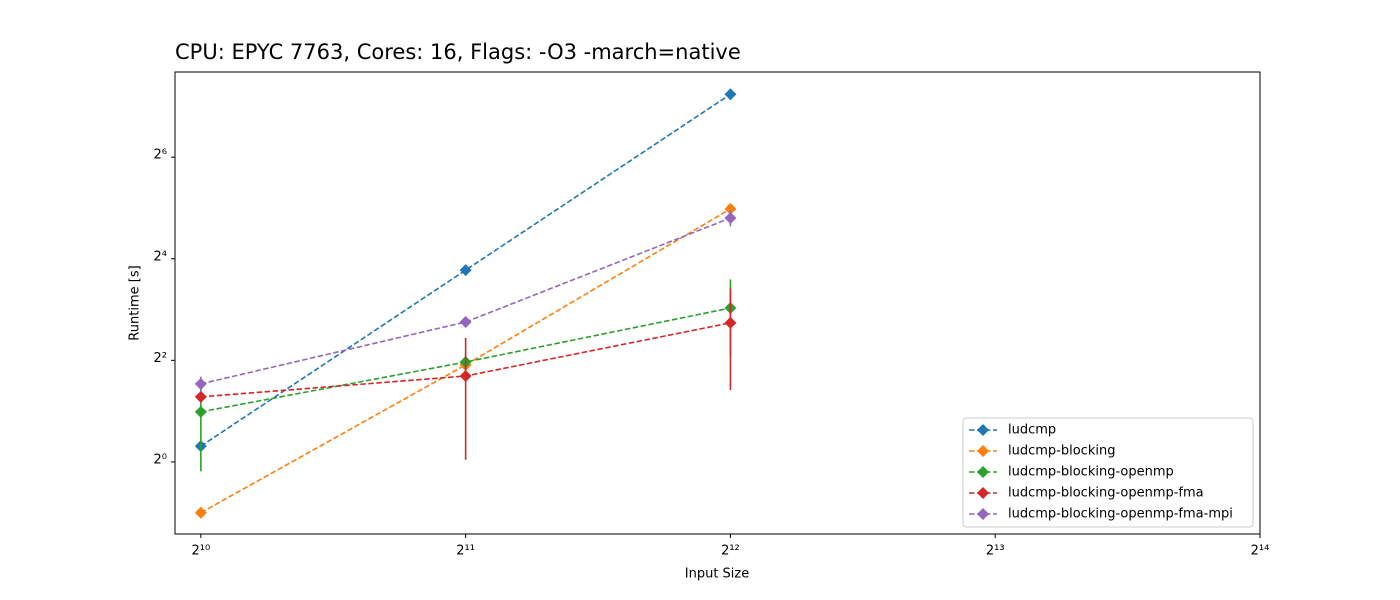 Image resolution: width=1400 pixels, height=600 pixels. I want to click on legend-label: ludcmp-blocking-openmp-fma-mpi, so click(1120, 514).